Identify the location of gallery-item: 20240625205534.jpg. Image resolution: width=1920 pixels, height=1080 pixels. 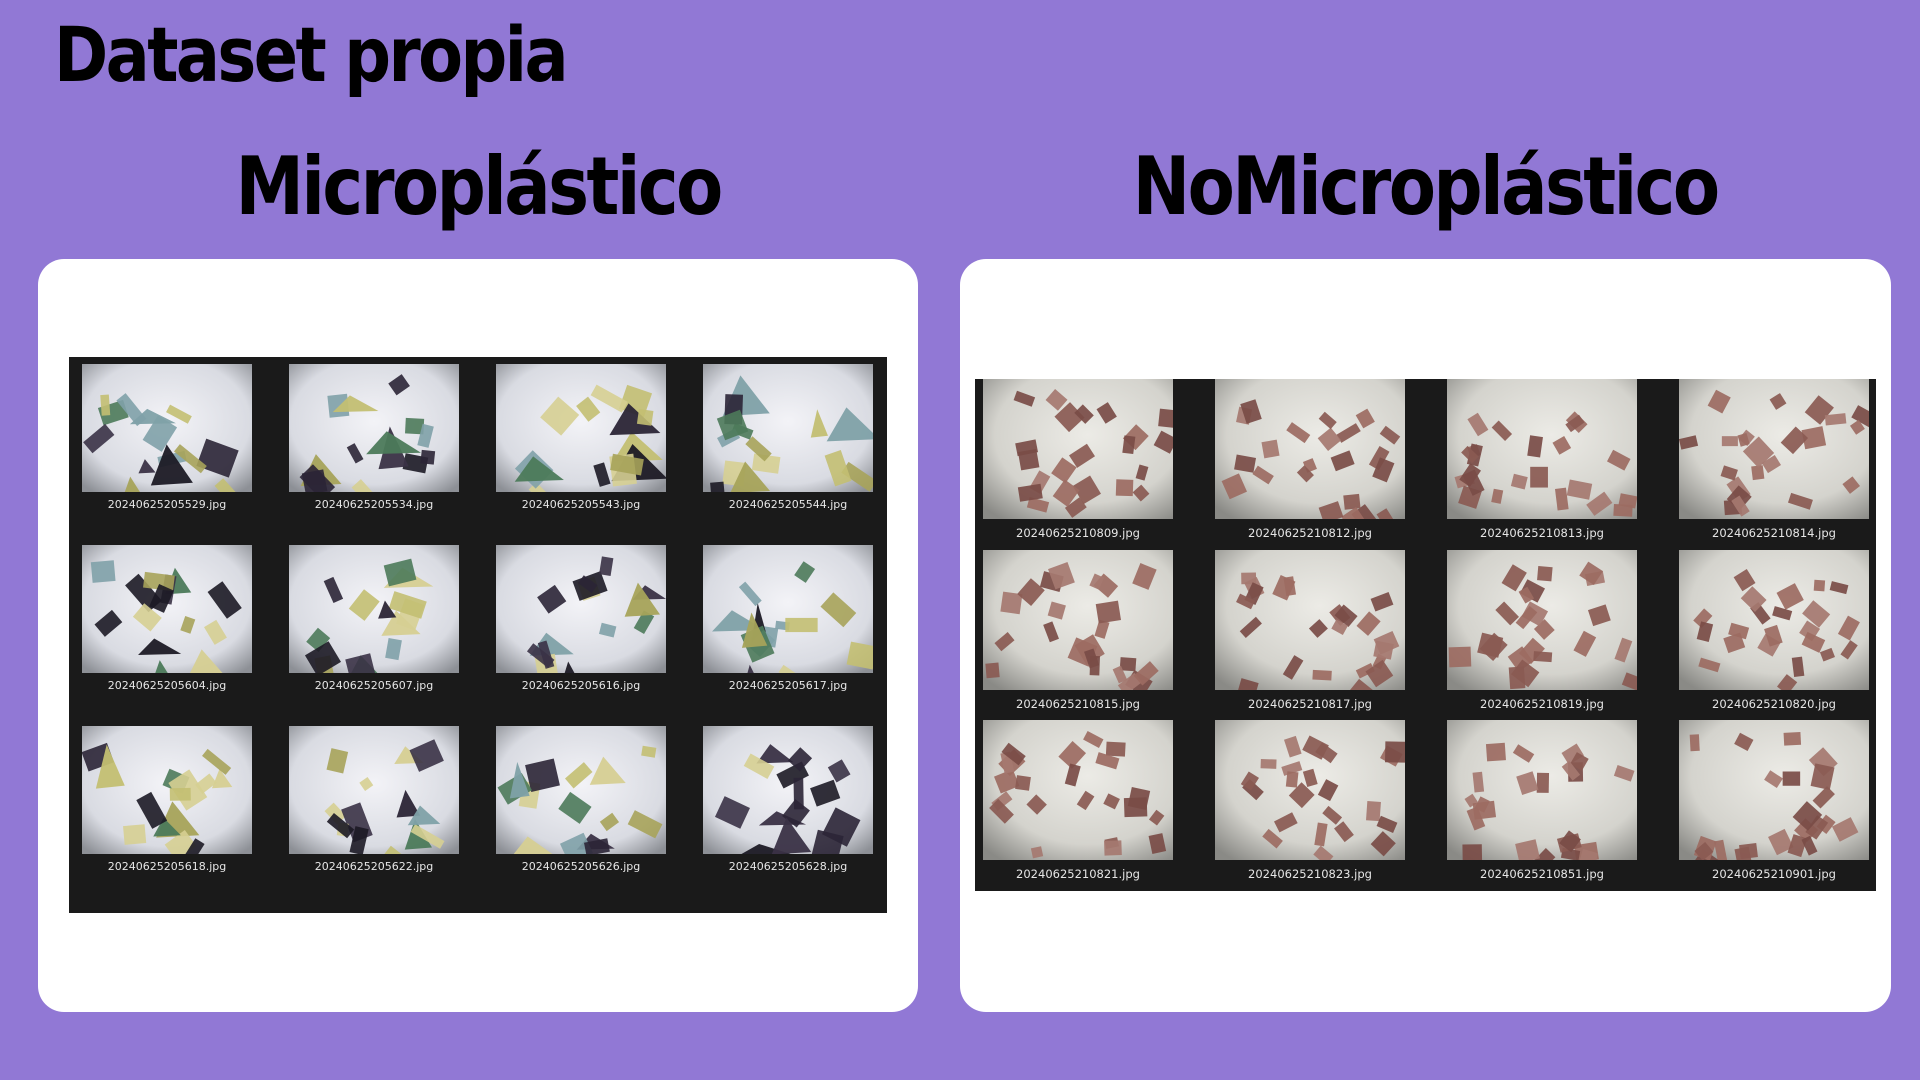
(374, 454).